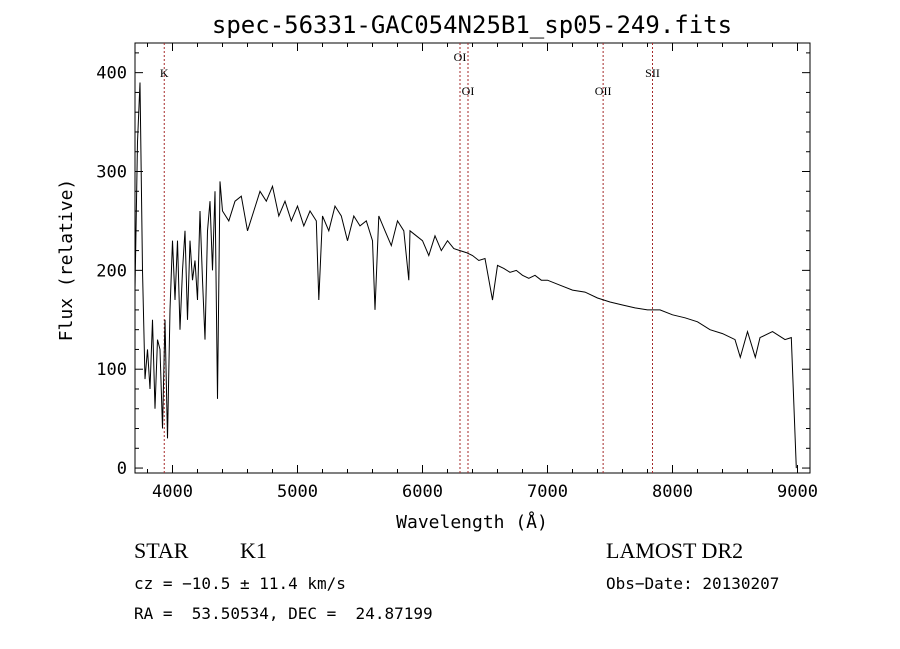 Image resolution: width=900 pixels, height=649 pixels. Describe the element at coordinates (66, 260) in the screenshot. I see `y-axis-label: Flux (relative)` at that location.